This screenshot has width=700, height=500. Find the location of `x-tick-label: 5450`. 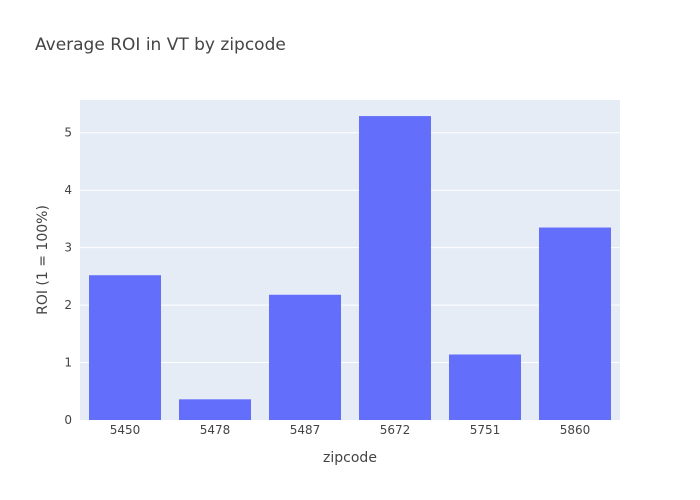

x-tick-label: 5450 is located at coordinates (125, 430).